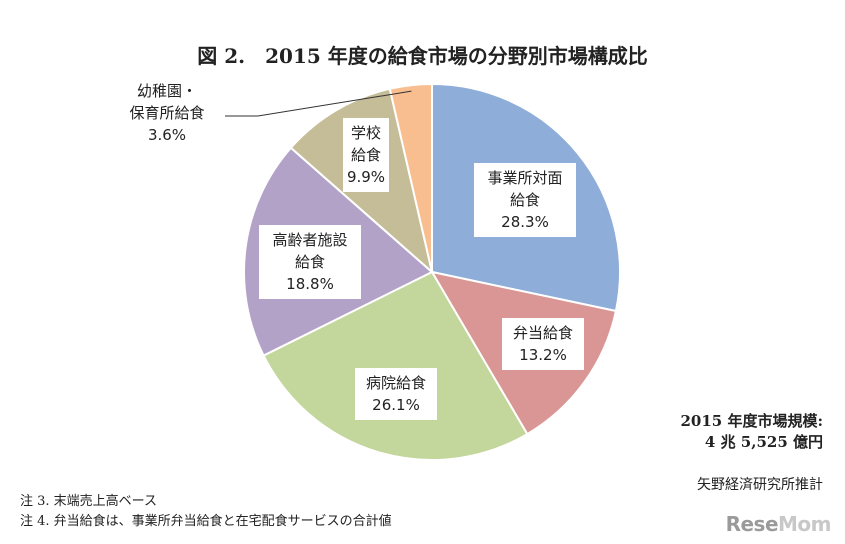 This screenshot has width=845, height=544. I want to click on data-label-bento: 弁当給食 13.2%, so click(543, 344).